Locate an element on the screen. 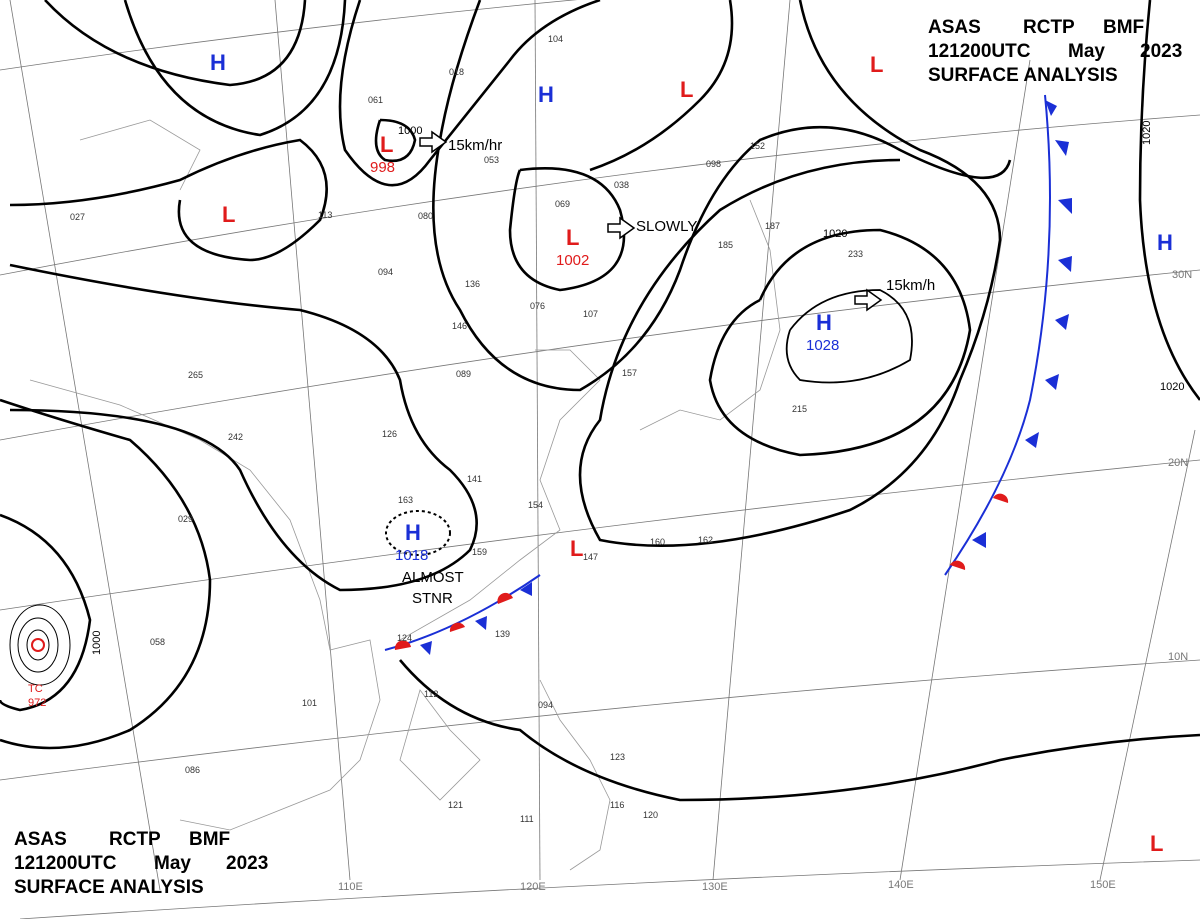 Image resolution: width=1200 pixels, height=919 pixels. station-value: 242 is located at coordinates (235, 437).